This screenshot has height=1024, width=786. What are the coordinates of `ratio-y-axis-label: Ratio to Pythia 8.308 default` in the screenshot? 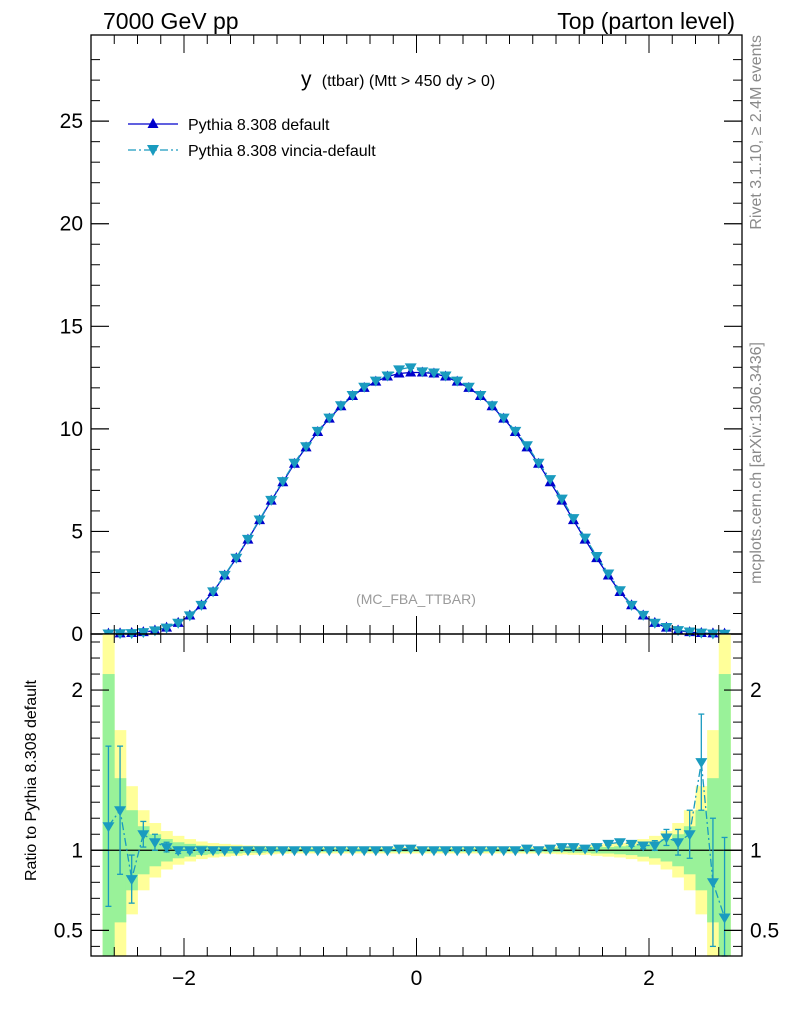 It's located at (31, 780).